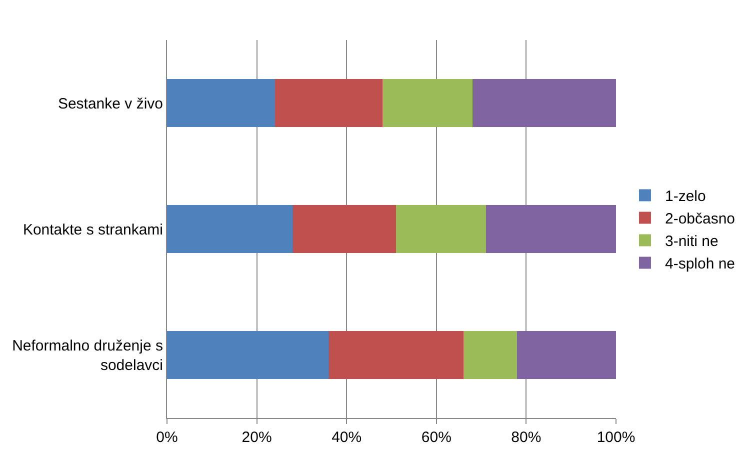 Image resolution: width=753 pixels, height=458 pixels. What do you see at coordinates (110, 103) in the screenshot?
I see `y-tick-label: Sestanke v živo` at bounding box center [110, 103].